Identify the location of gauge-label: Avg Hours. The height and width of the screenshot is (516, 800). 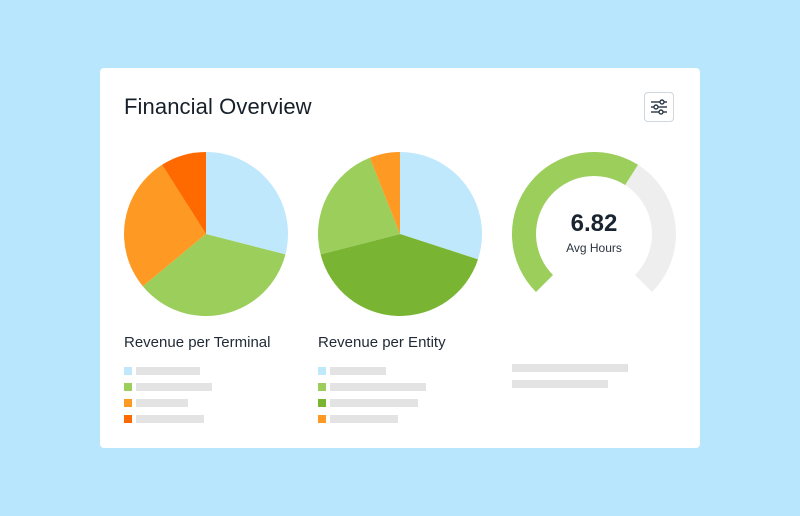
(594, 248).